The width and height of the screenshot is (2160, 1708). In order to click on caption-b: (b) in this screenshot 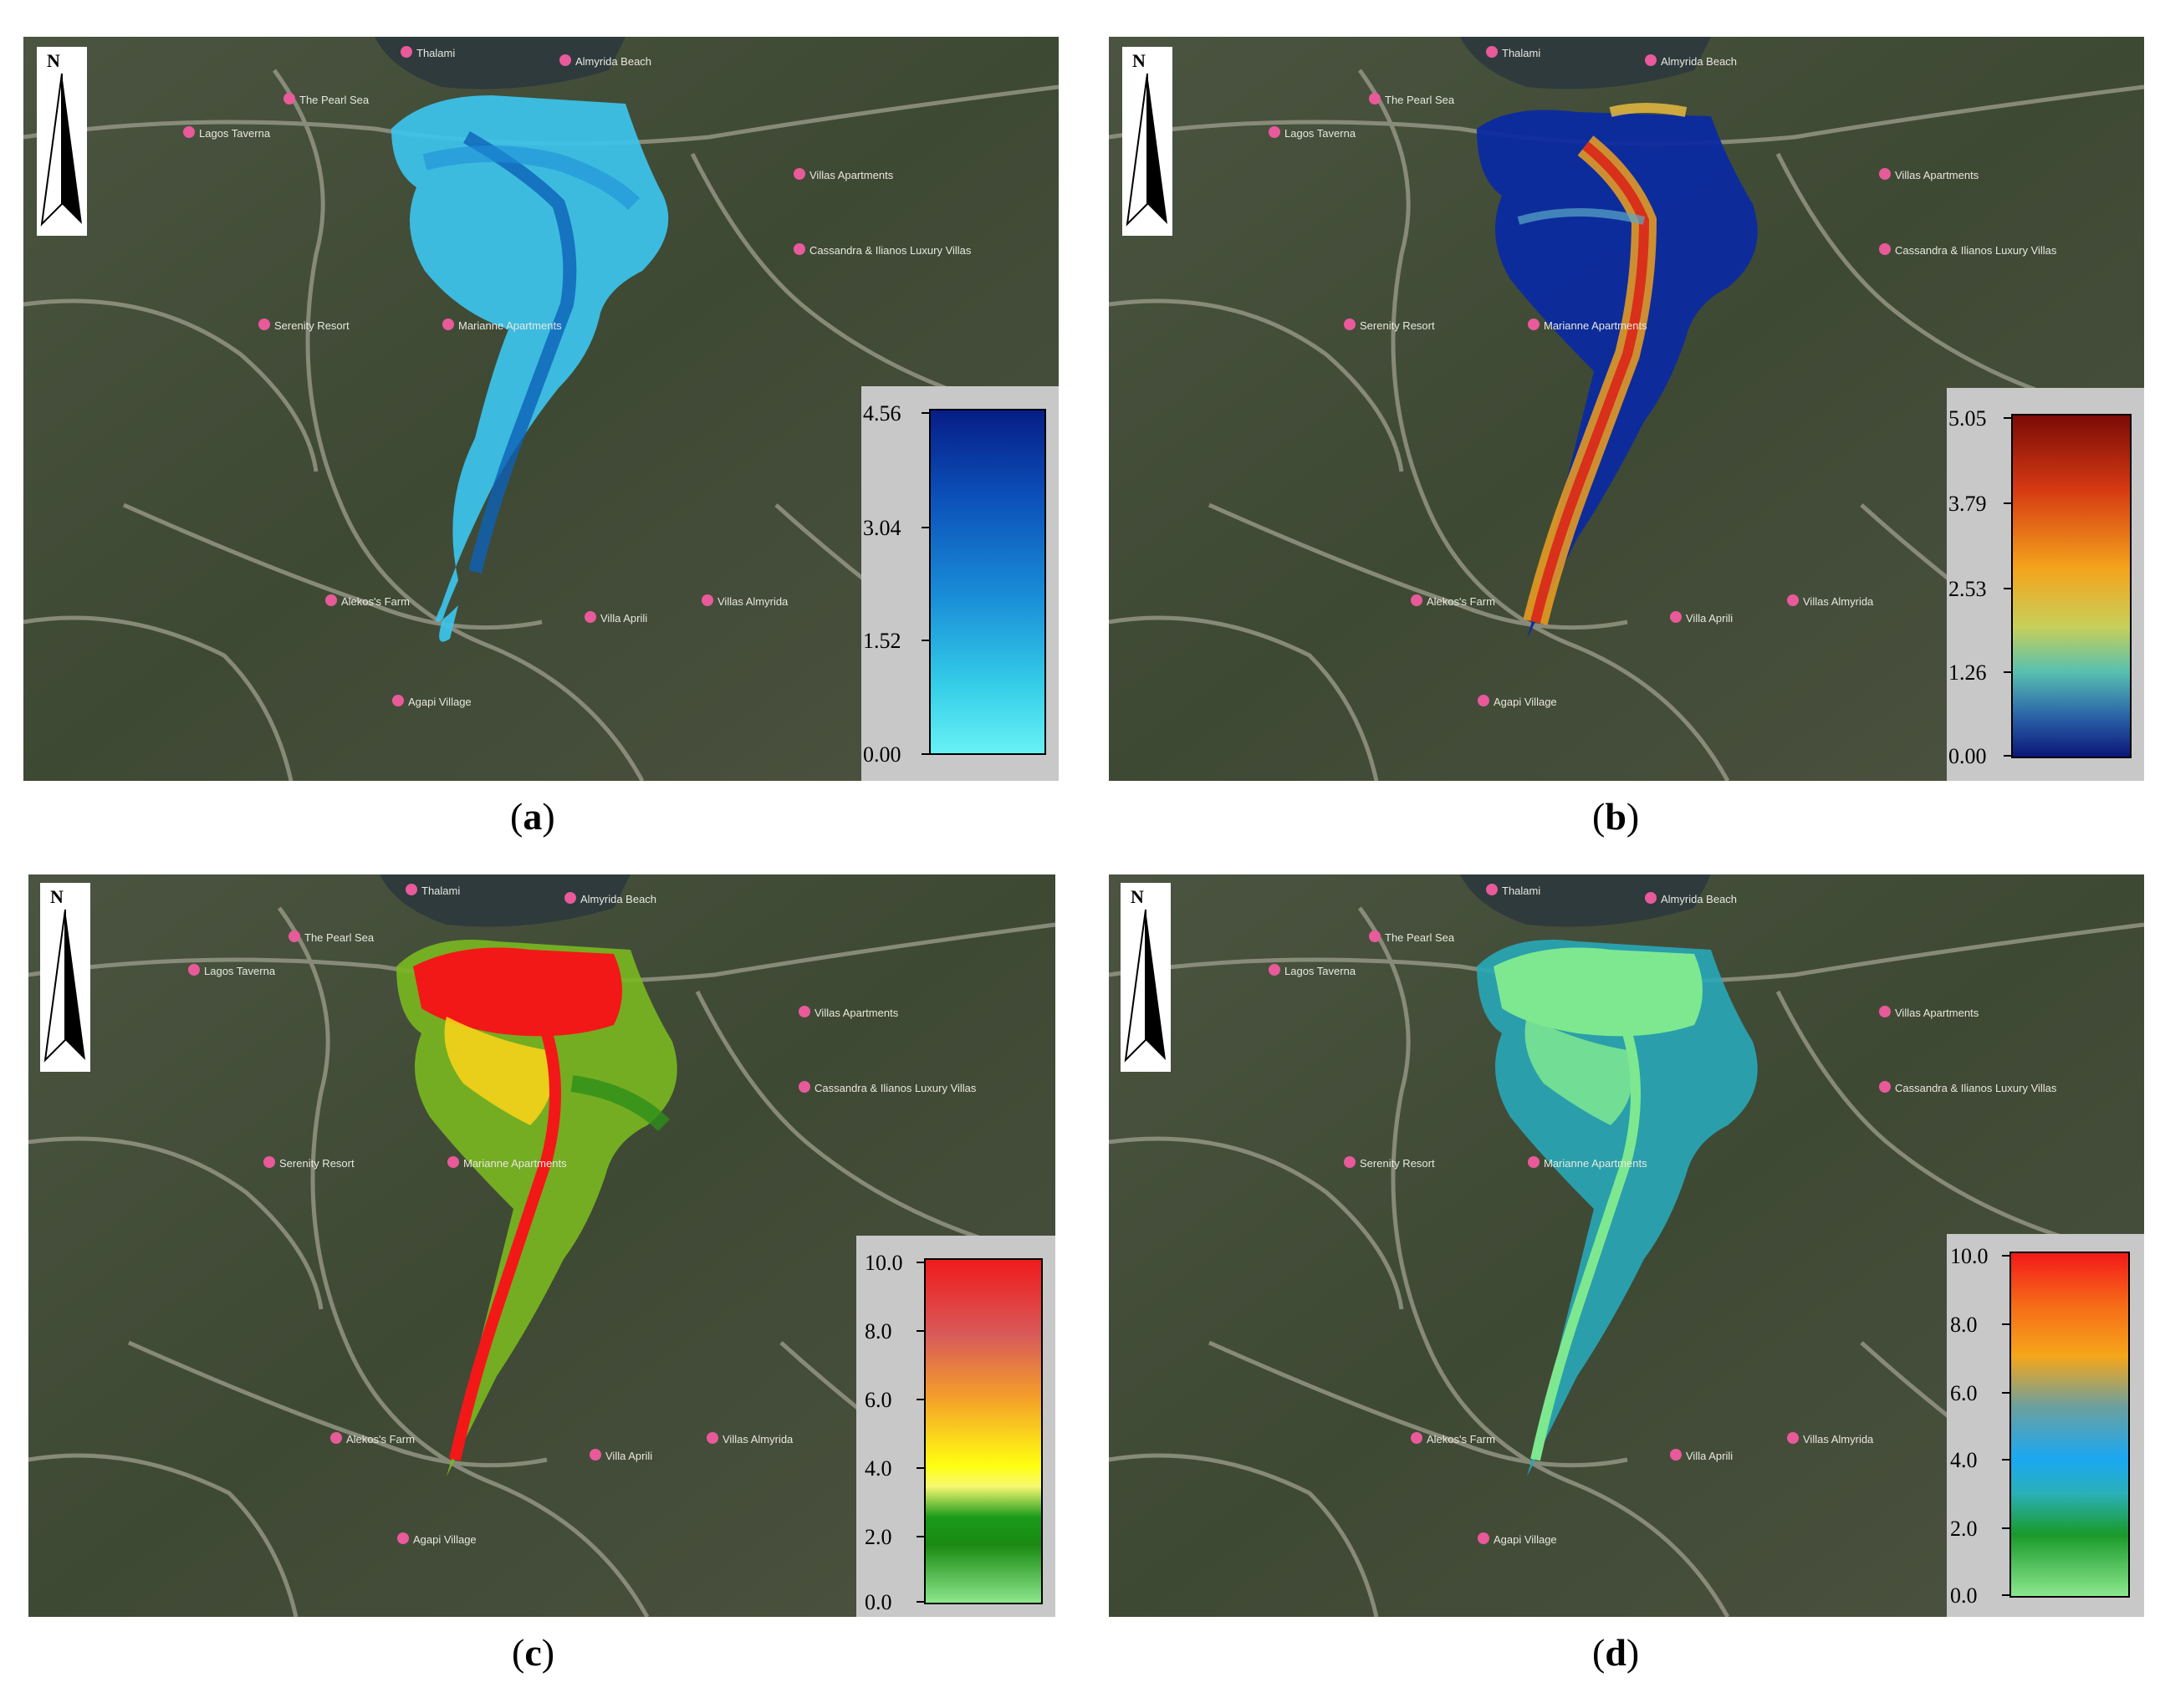, I will do `click(1616, 816)`.